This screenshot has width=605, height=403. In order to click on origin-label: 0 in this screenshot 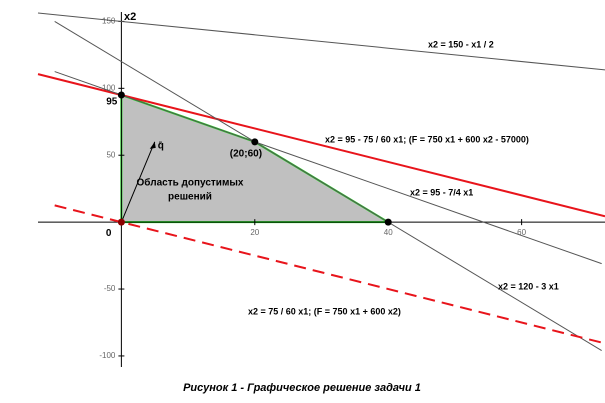, I will do `click(109, 233)`.